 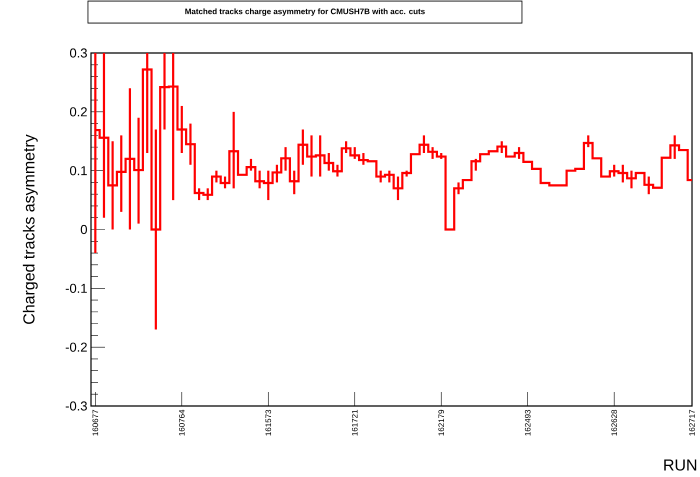 I want to click on y-tick-label: -0.2, so click(x=76, y=347).